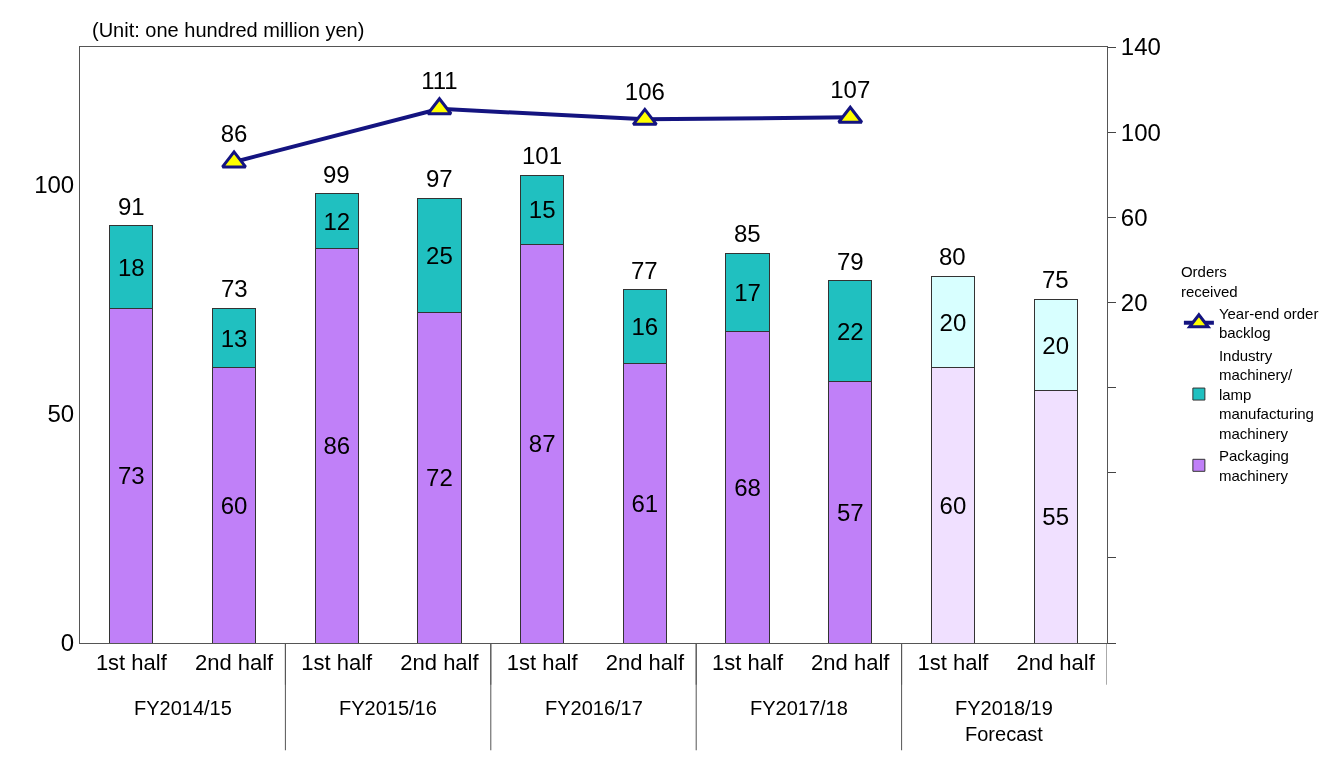 This screenshot has width=1336, height=760. What do you see at coordinates (388, 708) in the screenshot?
I see `text: FY2015/16` at bounding box center [388, 708].